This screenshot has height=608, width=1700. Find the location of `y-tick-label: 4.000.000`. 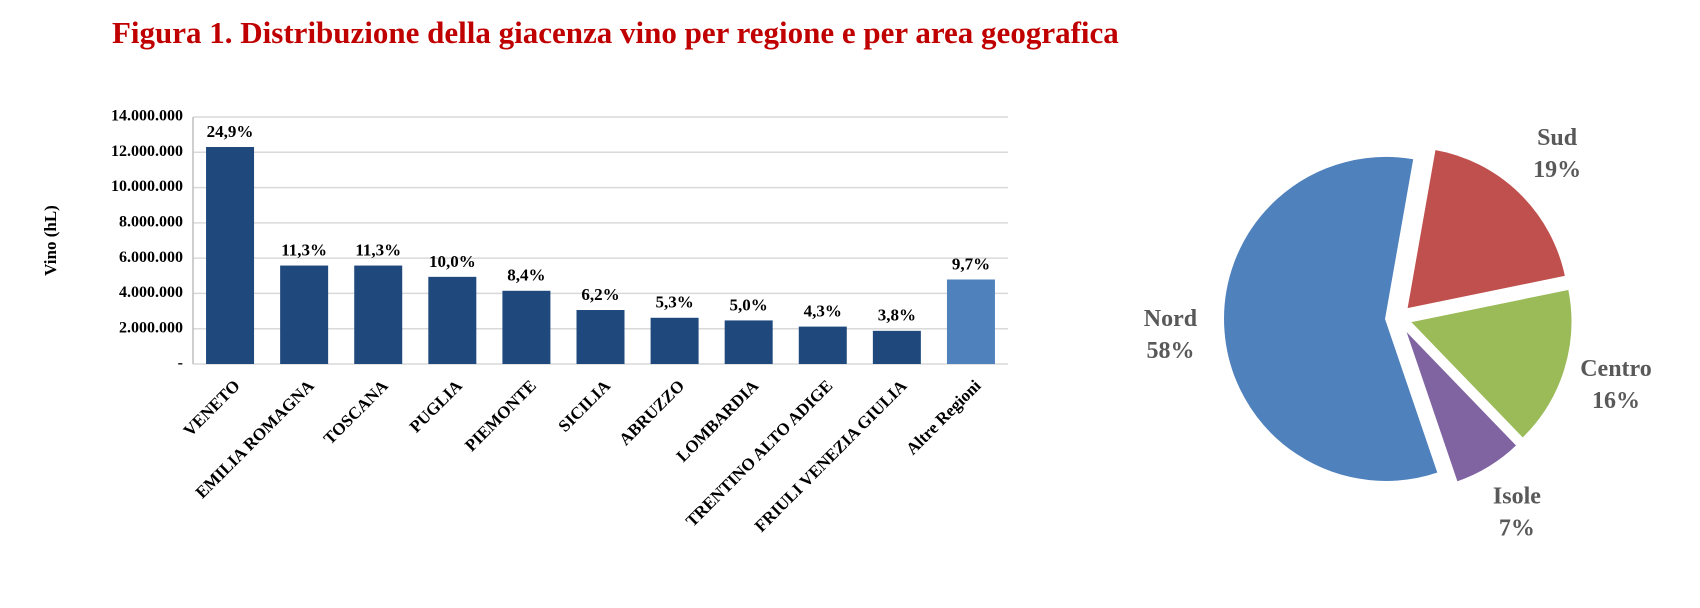

y-tick-label: 4.000.000 is located at coordinates (151, 292).